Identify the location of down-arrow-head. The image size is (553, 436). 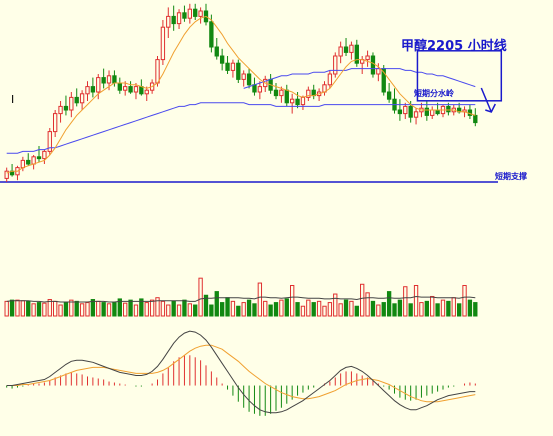
(490, 108).